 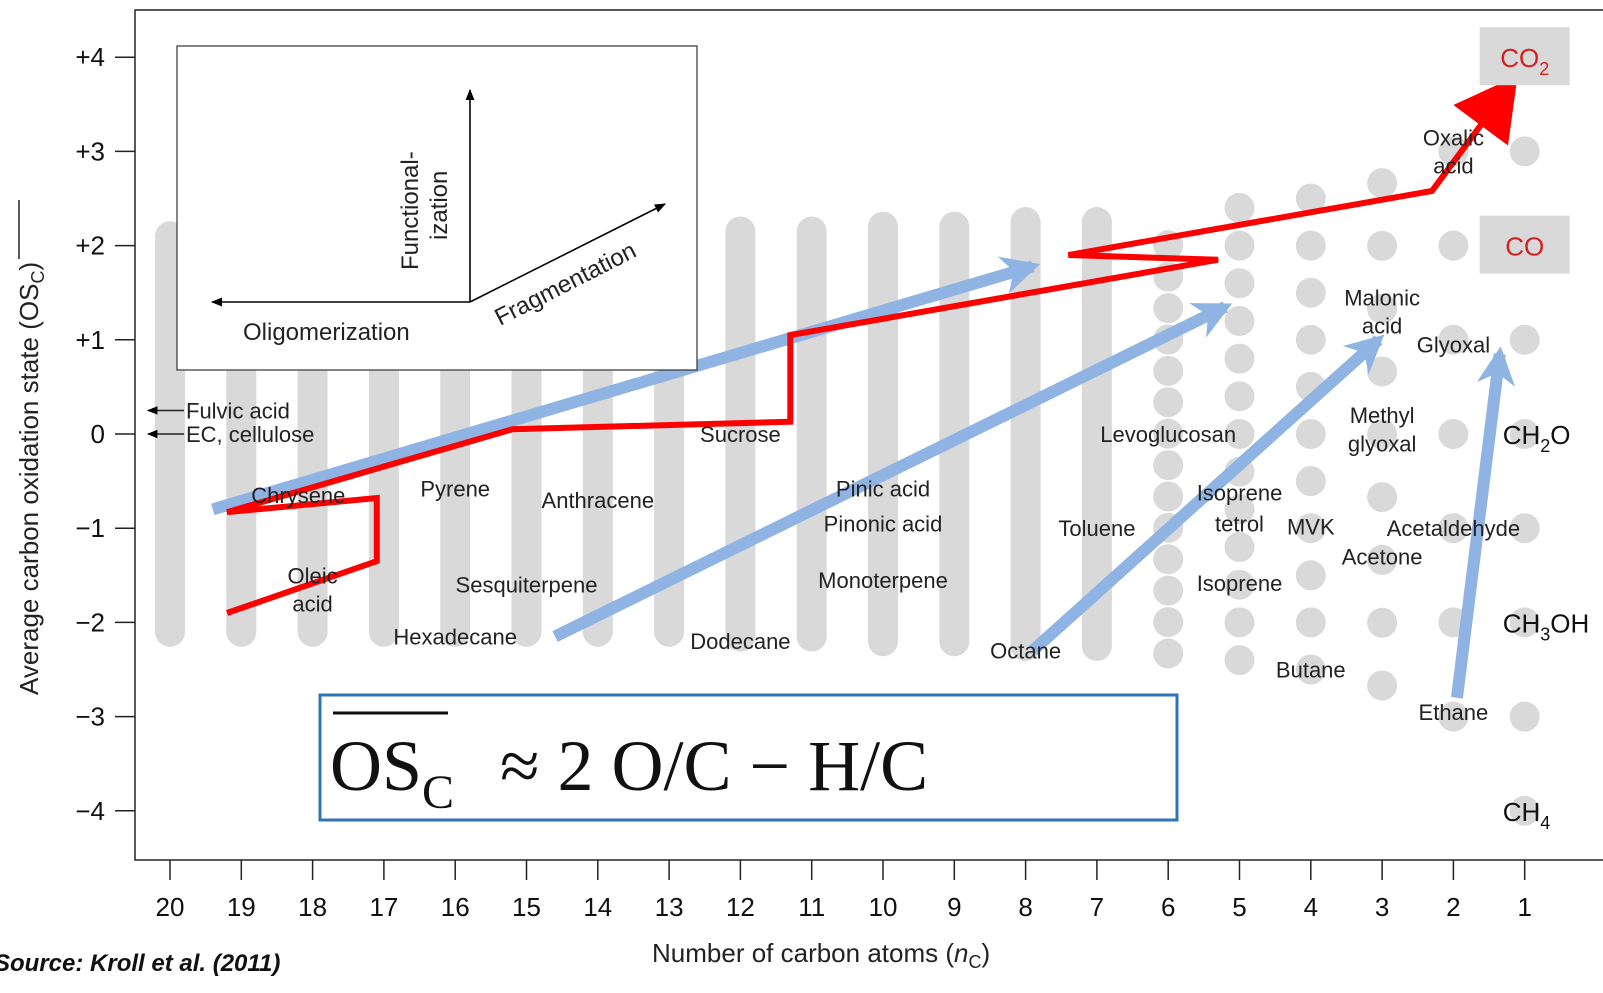 What do you see at coordinates (1311, 907) in the screenshot?
I see `x-tick-label: 4` at bounding box center [1311, 907].